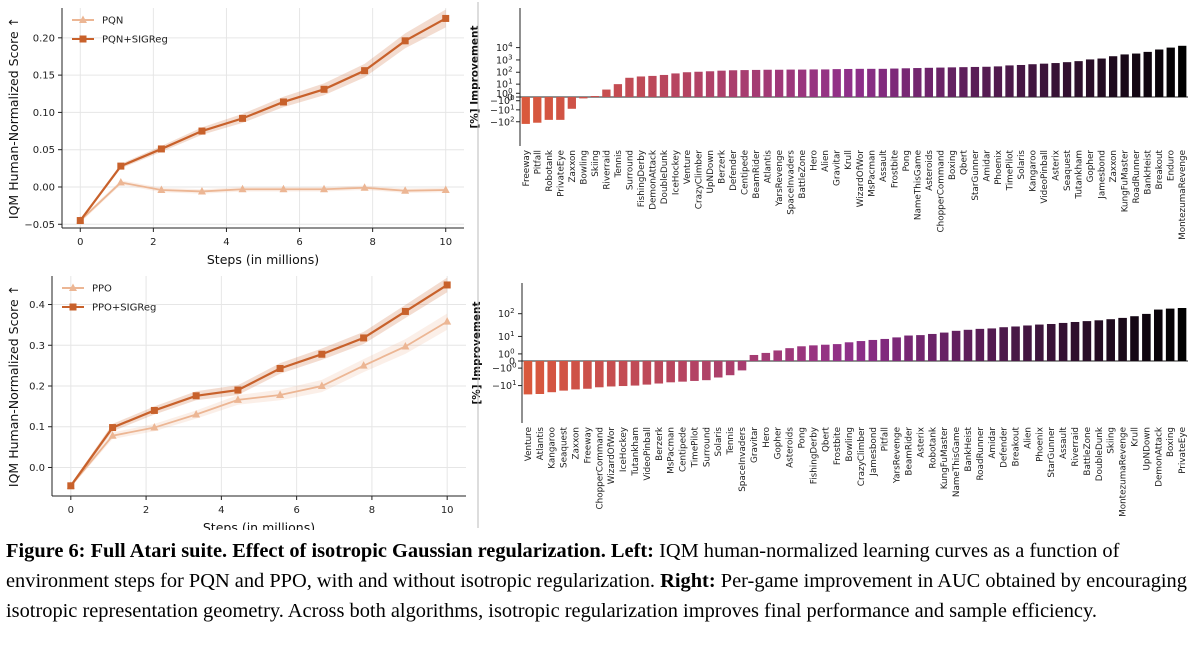  I want to click on category-label: BeamRider, so click(910, 451).